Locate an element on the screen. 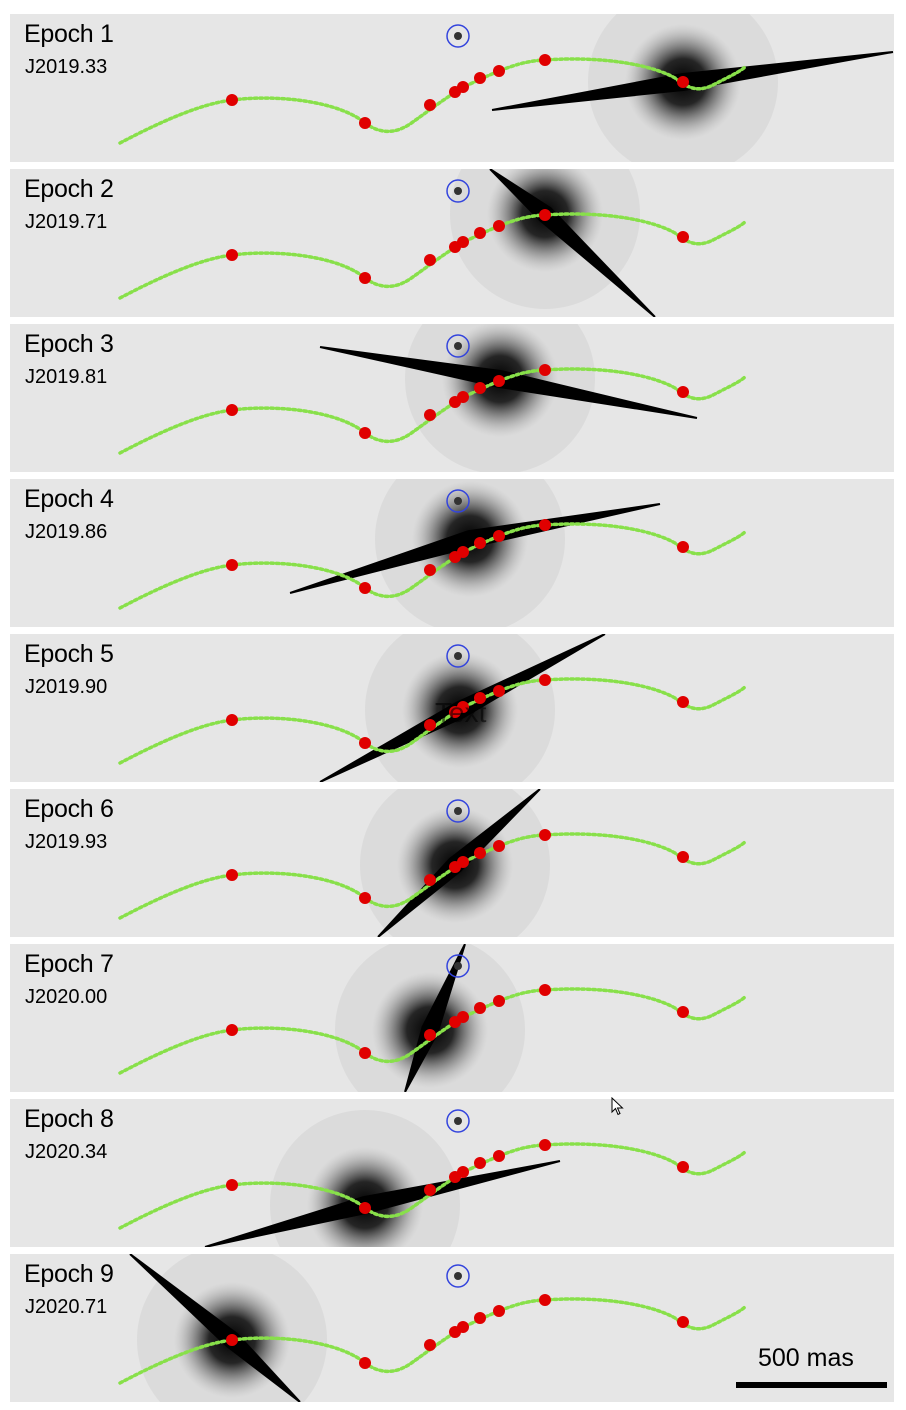 The height and width of the screenshot is (1410, 906). epoch-panel-4: Epoch 4 J2019.86 is located at coordinates (452, 553).